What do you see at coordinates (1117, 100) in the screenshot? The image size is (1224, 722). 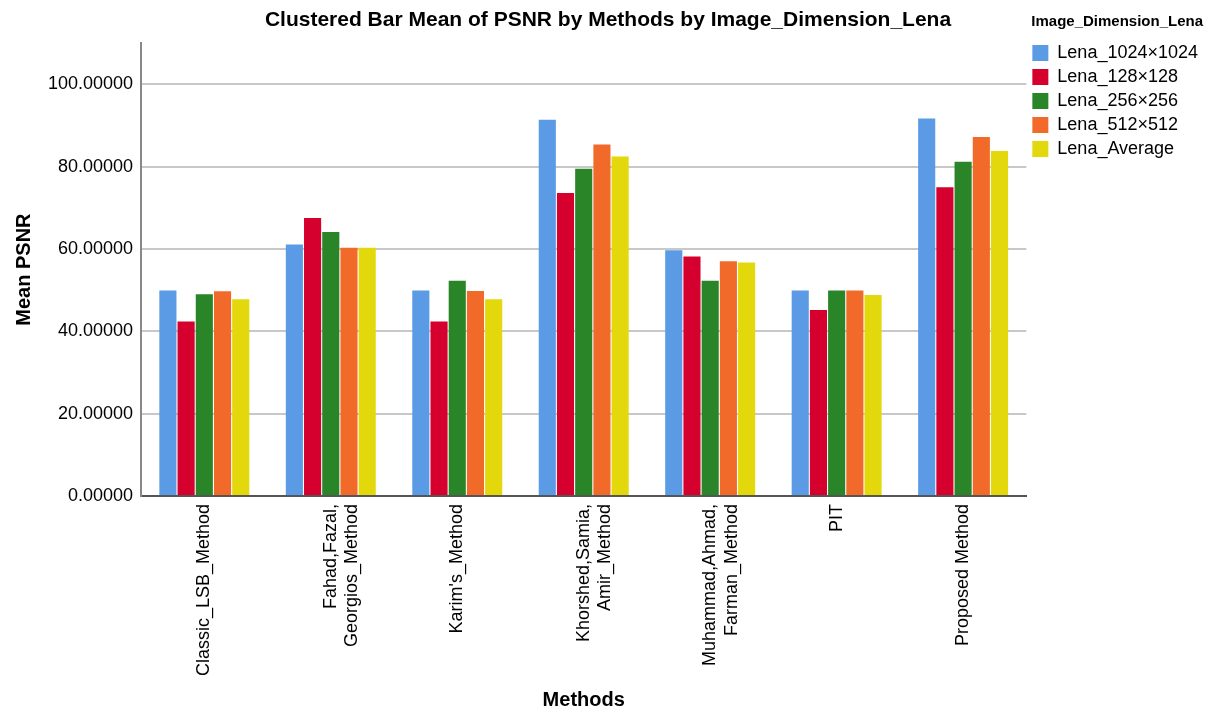 I see `legend-label: Lena_256×256` at bounding box center [1117, 100].